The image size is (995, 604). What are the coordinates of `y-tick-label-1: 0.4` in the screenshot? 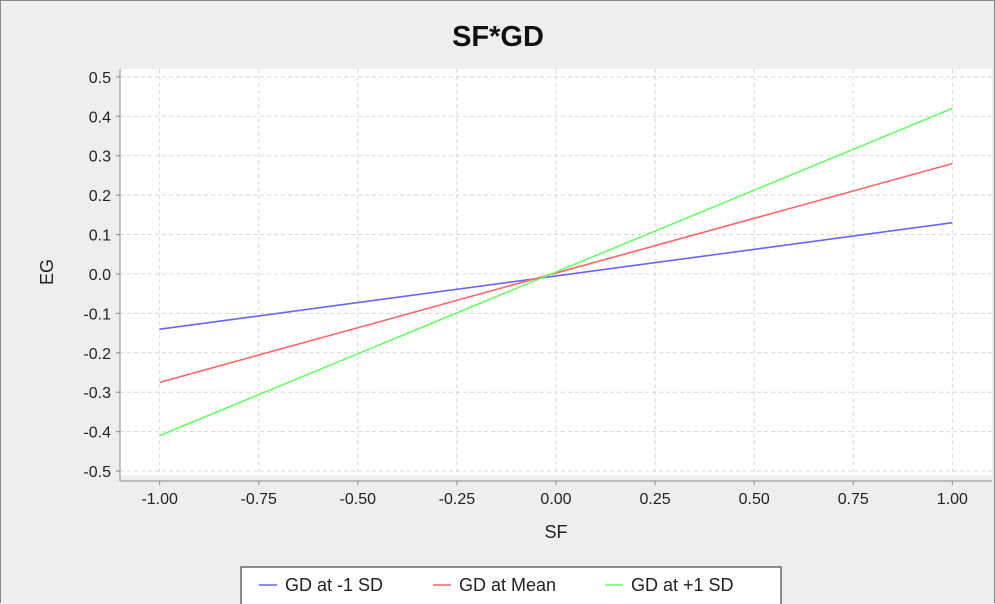 It's located at (100, 117).